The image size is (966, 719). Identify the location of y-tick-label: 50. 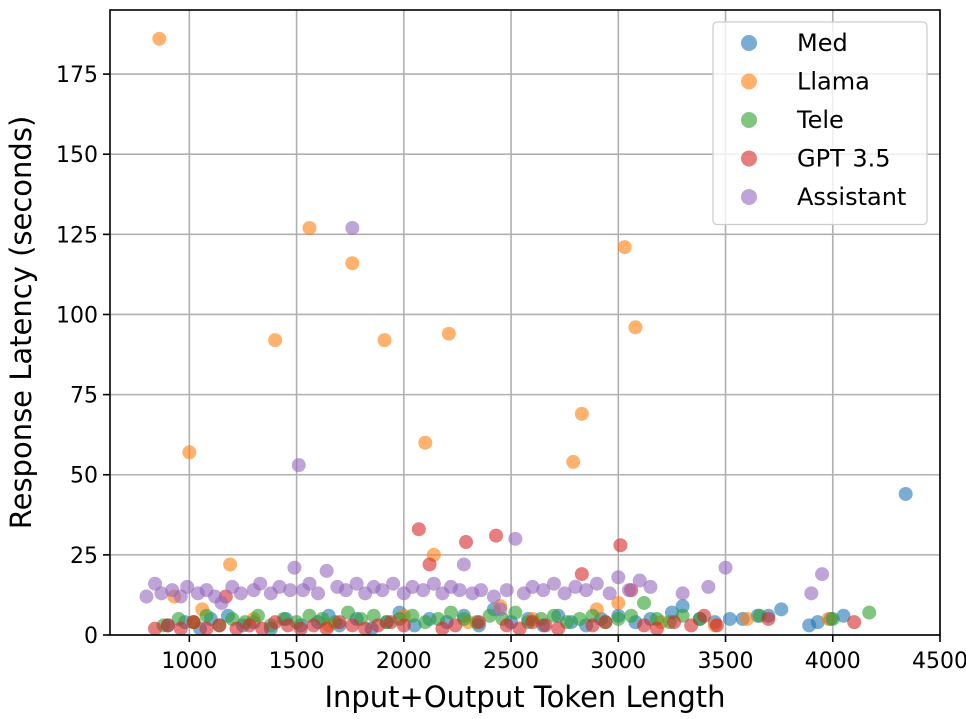
(84, 476).